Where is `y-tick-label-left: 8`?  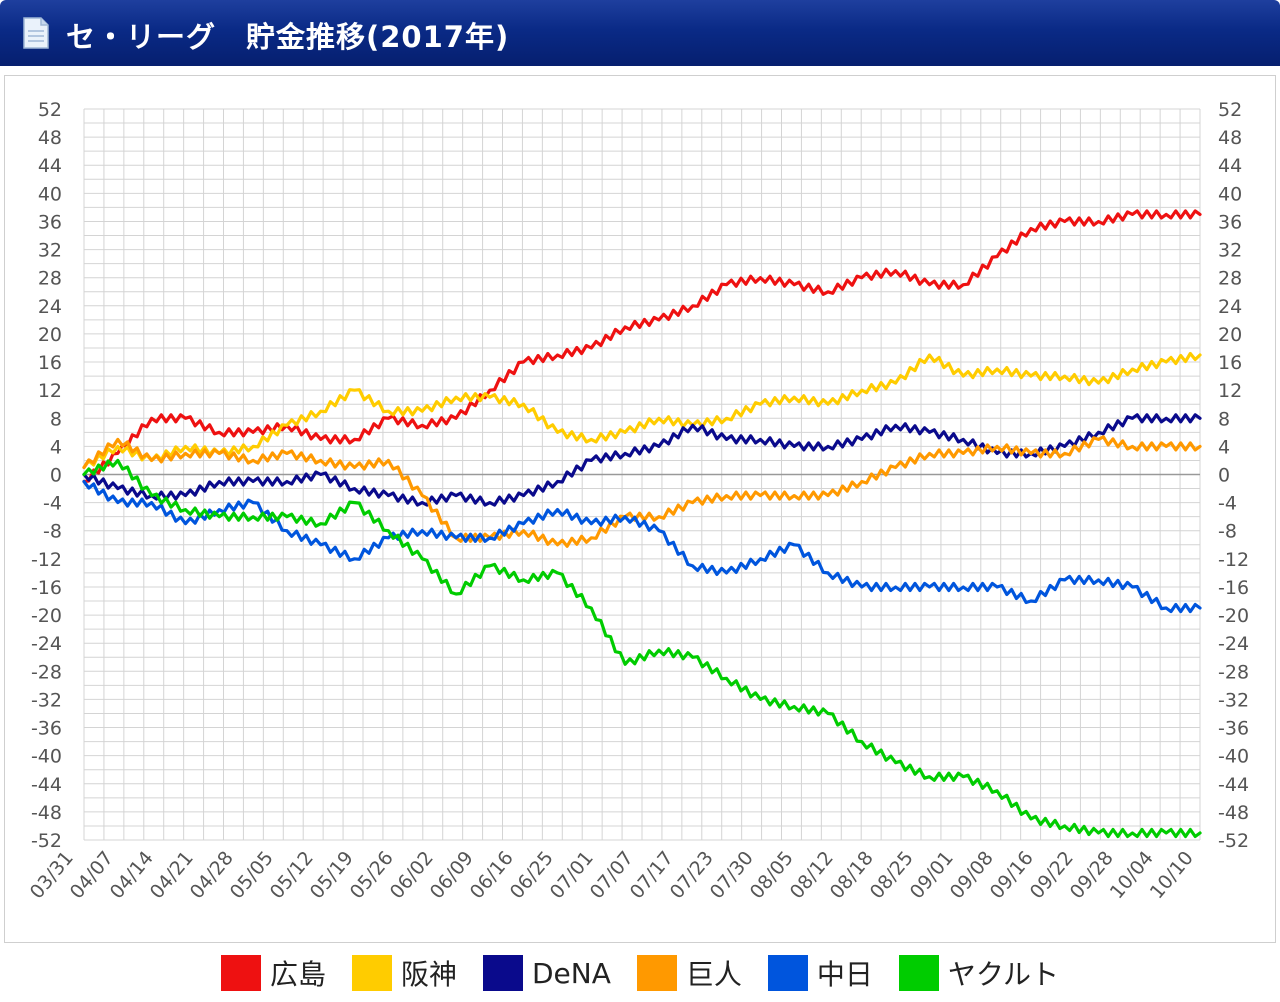 y-tick-label-left: 8 is located at coordinates (56, 419).